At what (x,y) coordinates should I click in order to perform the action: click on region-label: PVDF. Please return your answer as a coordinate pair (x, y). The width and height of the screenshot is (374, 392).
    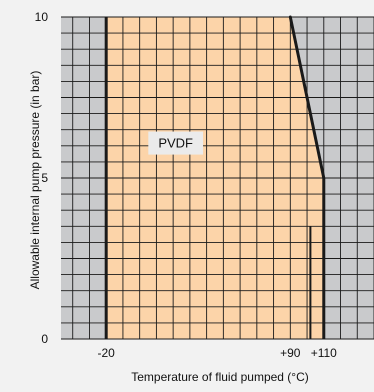
    Looking at the image, I should click on (175, 143).